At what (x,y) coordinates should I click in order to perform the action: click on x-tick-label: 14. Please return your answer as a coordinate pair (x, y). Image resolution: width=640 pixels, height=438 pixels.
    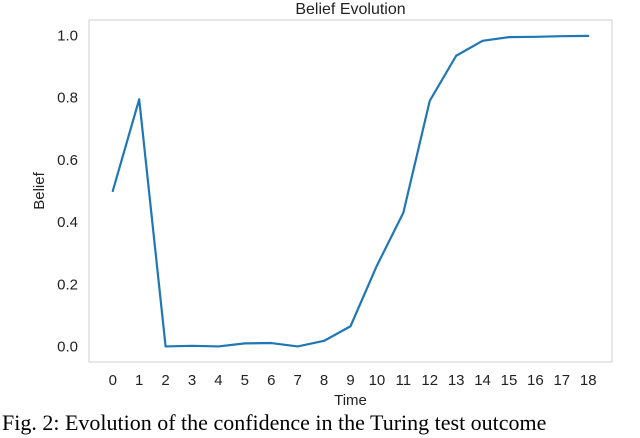
    Looking at the image, I should click on (482, 380).